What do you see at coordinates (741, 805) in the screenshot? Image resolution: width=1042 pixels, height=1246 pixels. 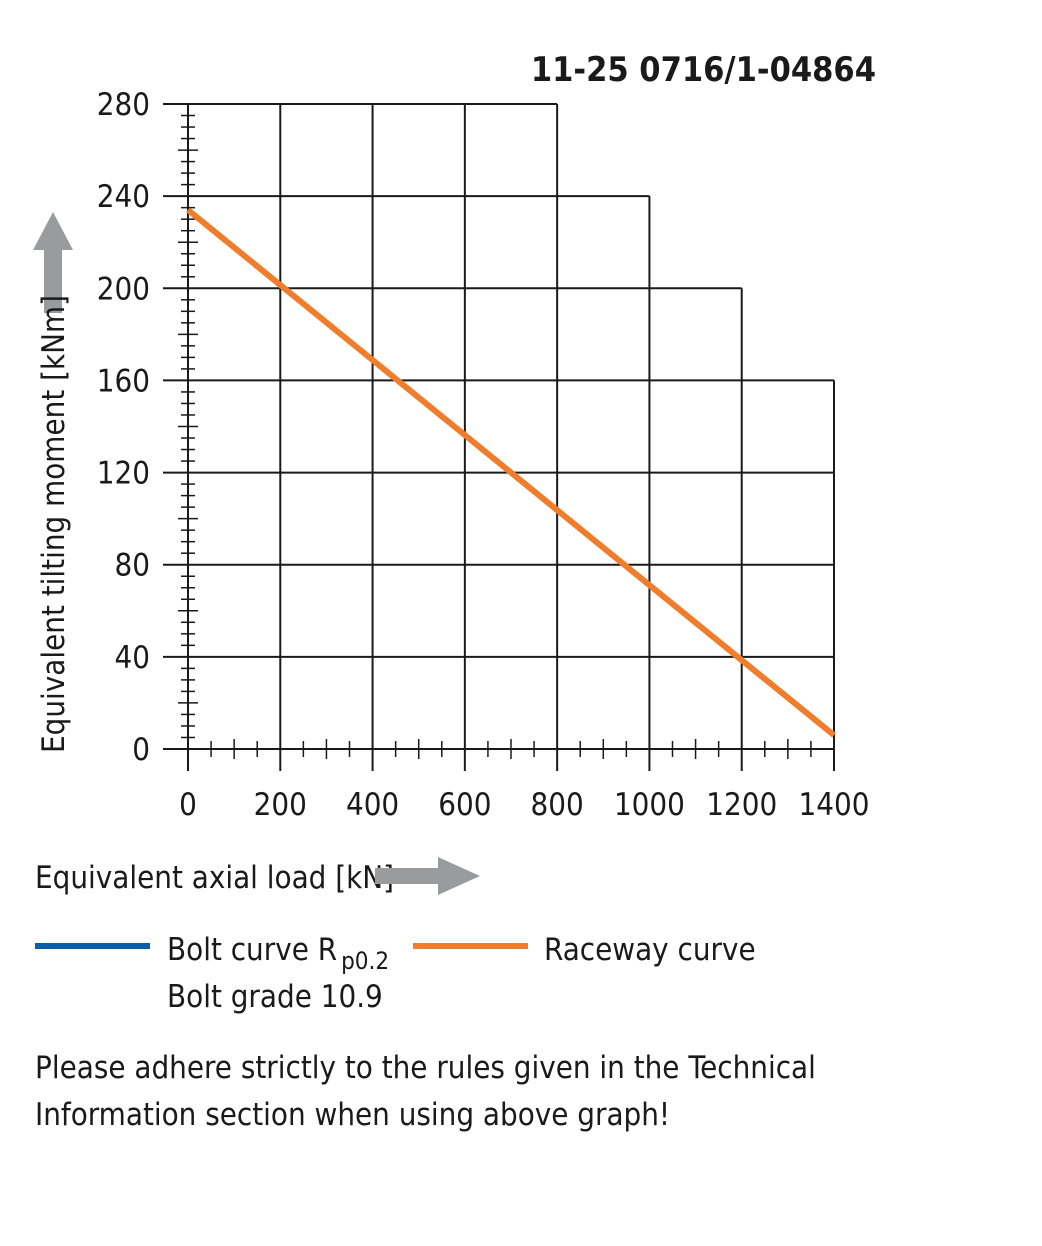 I see `x-tick-label: 1200` at bounding box center [741, 805].